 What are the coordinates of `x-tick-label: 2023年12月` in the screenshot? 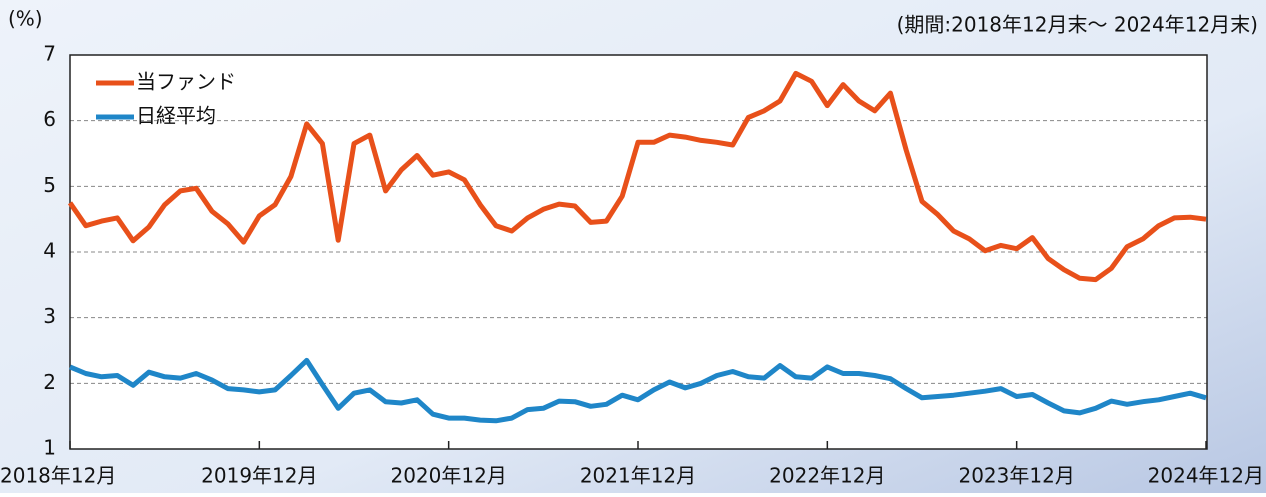 It's located at (1016, 476).